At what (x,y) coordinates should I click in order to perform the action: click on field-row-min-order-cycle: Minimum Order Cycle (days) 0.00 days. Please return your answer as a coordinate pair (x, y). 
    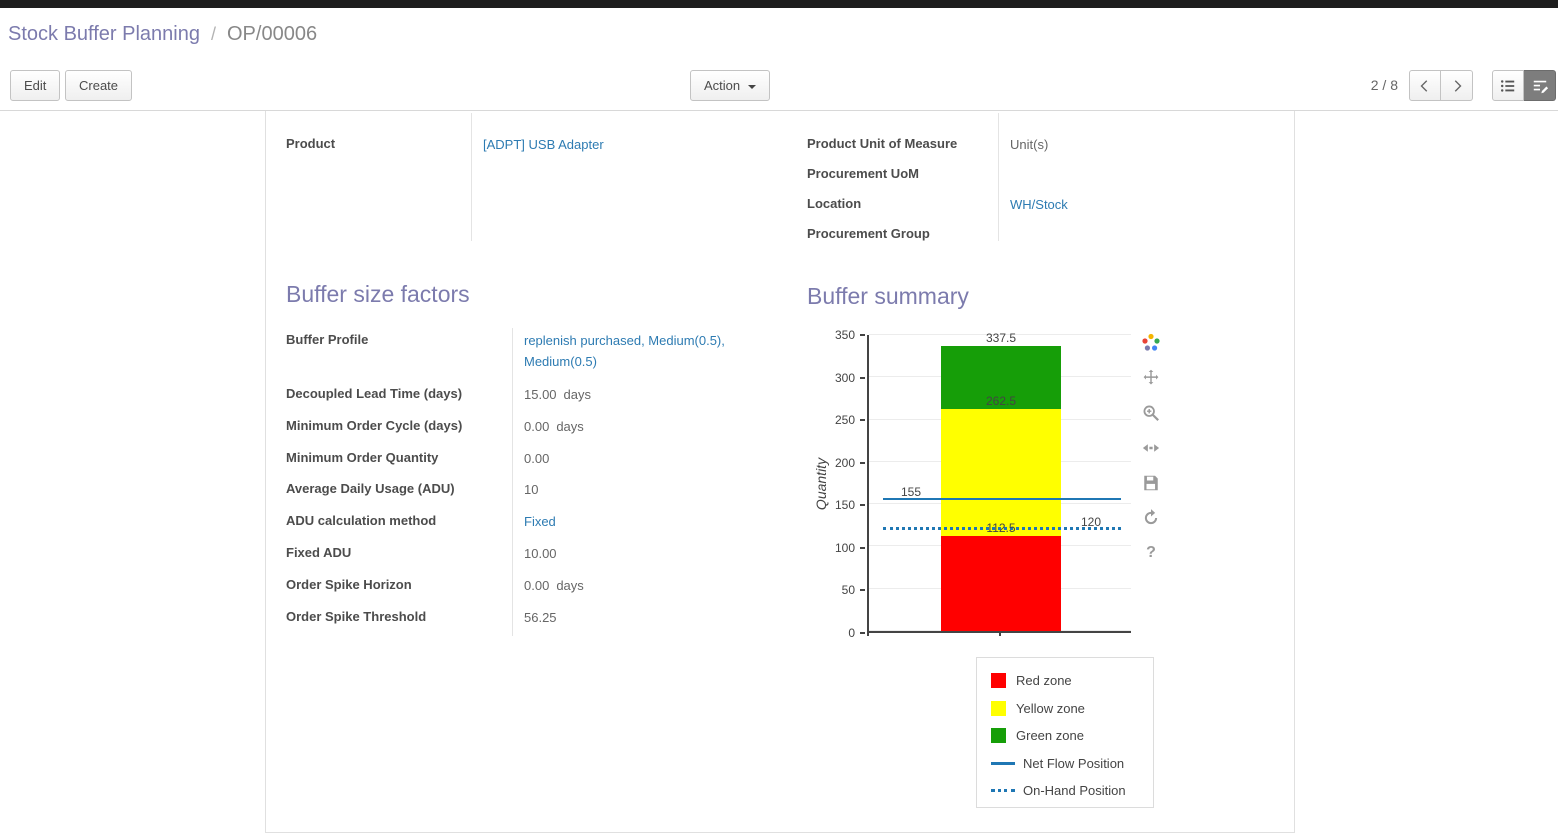
    Looking at the image, I should click on (536, 430).